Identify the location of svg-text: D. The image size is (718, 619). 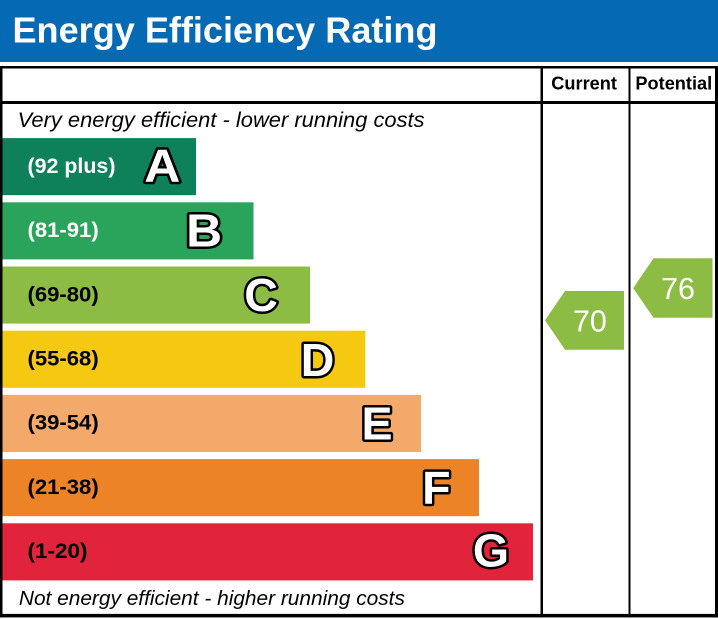
(318, 360).